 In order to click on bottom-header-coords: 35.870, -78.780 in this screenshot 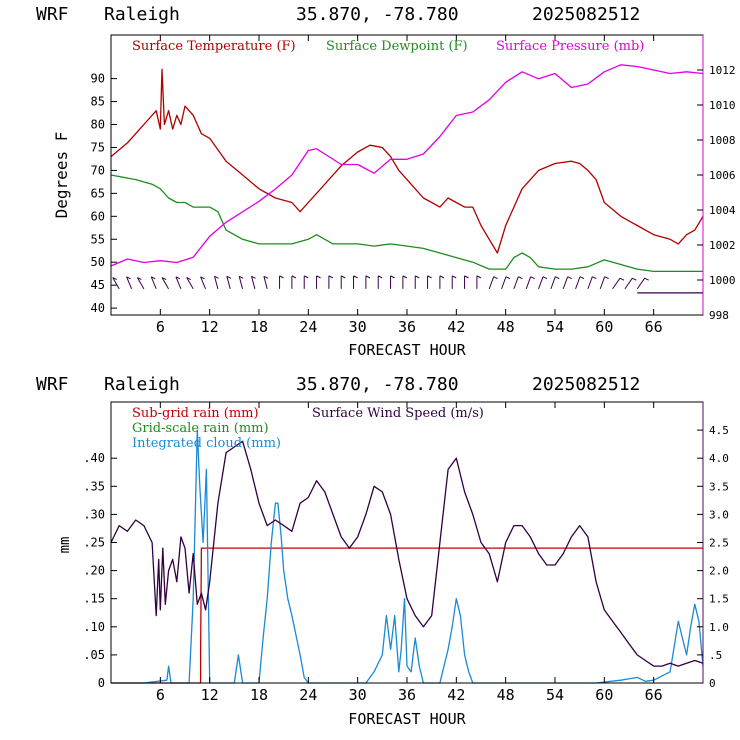, I will do `click(377, 384)`.